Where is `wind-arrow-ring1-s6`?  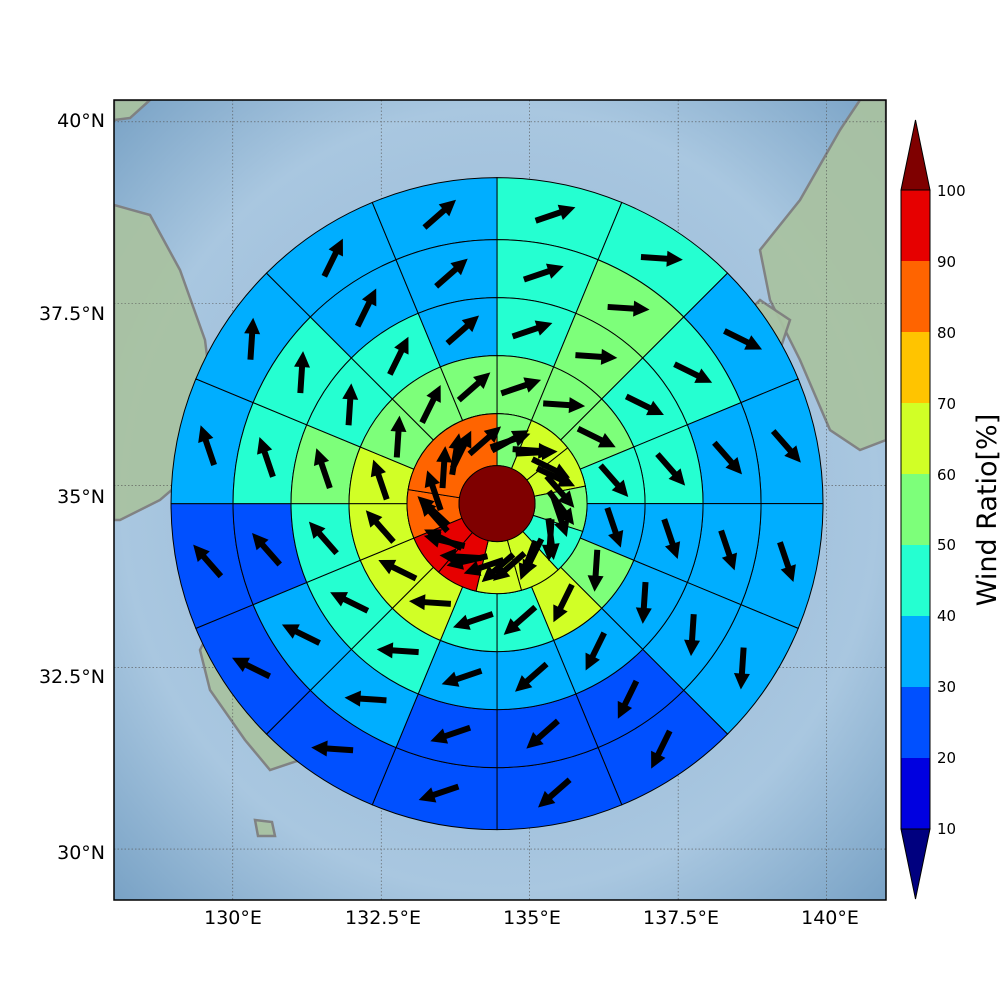
wind-arrow-ring1-s6 is located at coordinates (628, 699).